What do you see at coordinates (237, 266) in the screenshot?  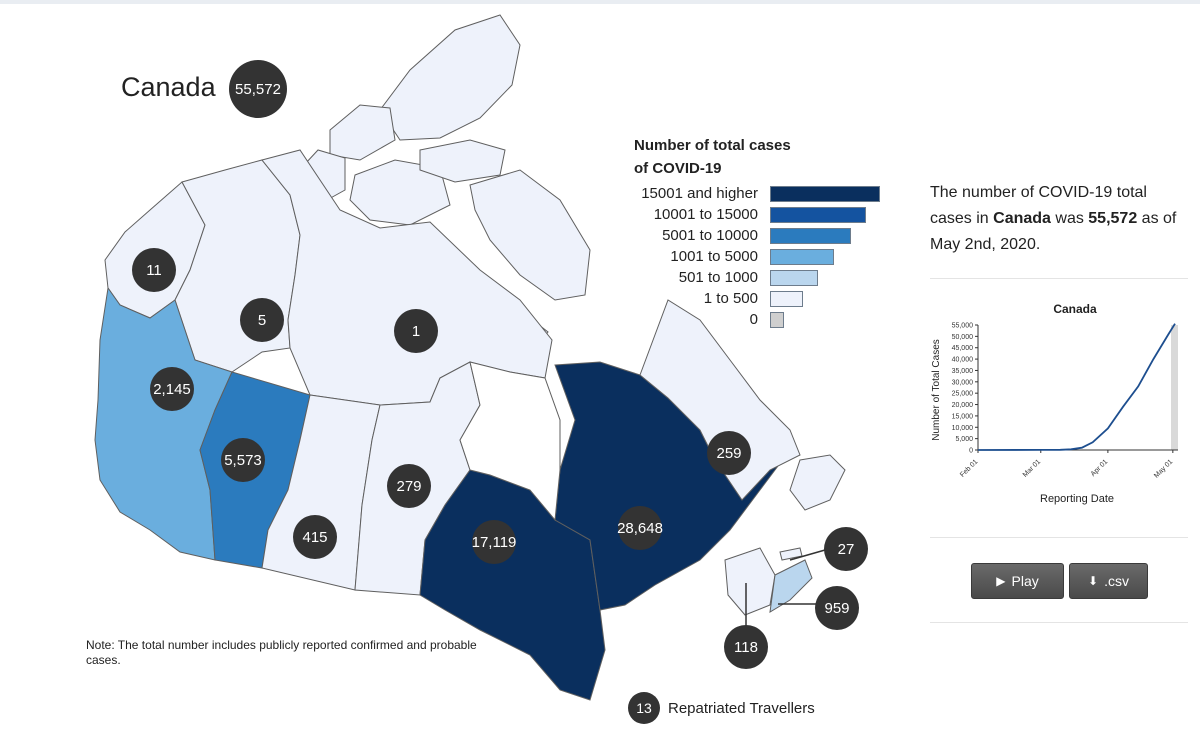 I see `region-nwt` at bounding box center [237, 266].